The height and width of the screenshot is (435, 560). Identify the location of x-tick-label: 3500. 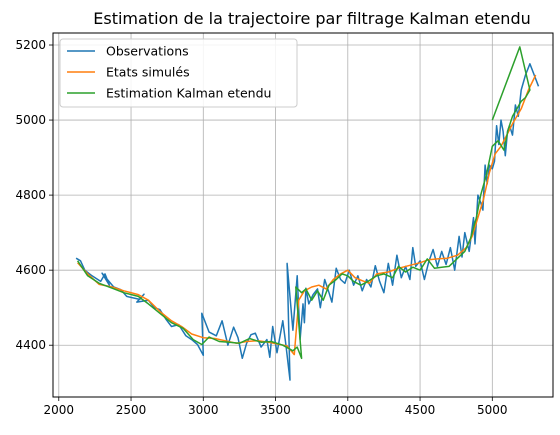
(275, 410).